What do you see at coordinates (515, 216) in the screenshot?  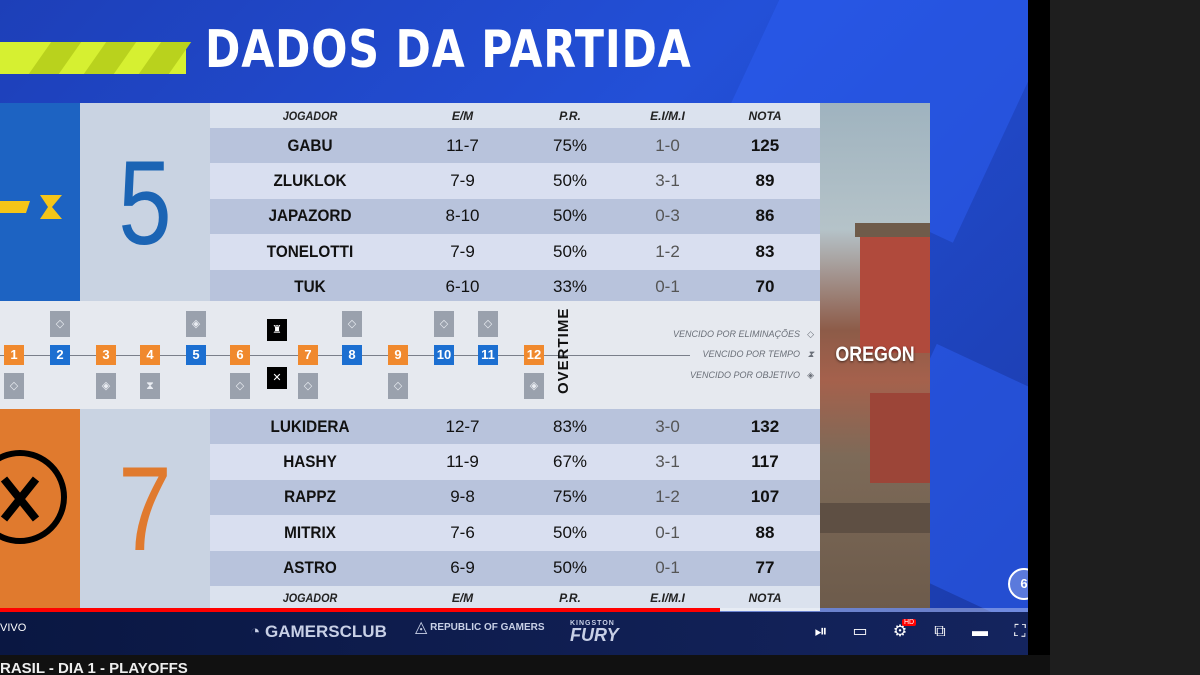 I see `table-row: JAPAZORD 8-10 50% 0-3 86` at bounding box center [515, 216].